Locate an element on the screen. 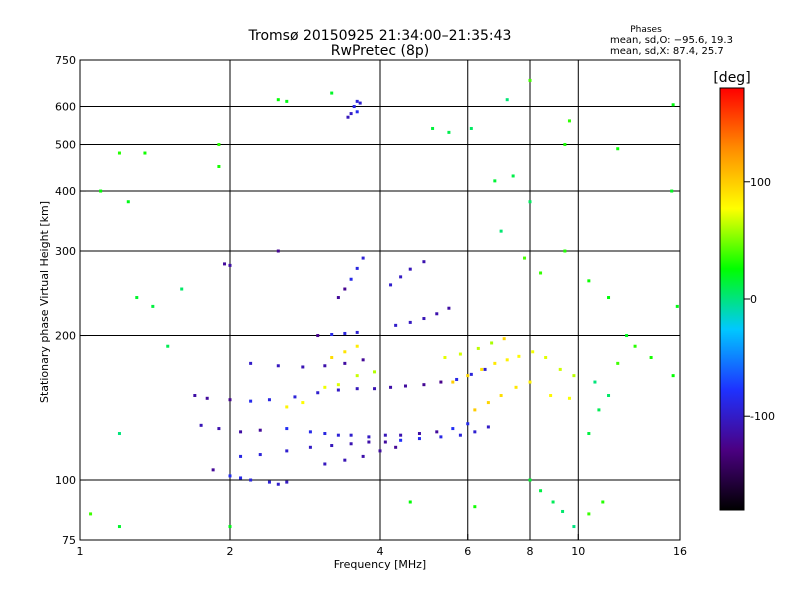 This screenshot has height=604, width=800. chart-title: Tromsø 20150925 21:34:00–21:35:43 is located at coordinates (380, 36).